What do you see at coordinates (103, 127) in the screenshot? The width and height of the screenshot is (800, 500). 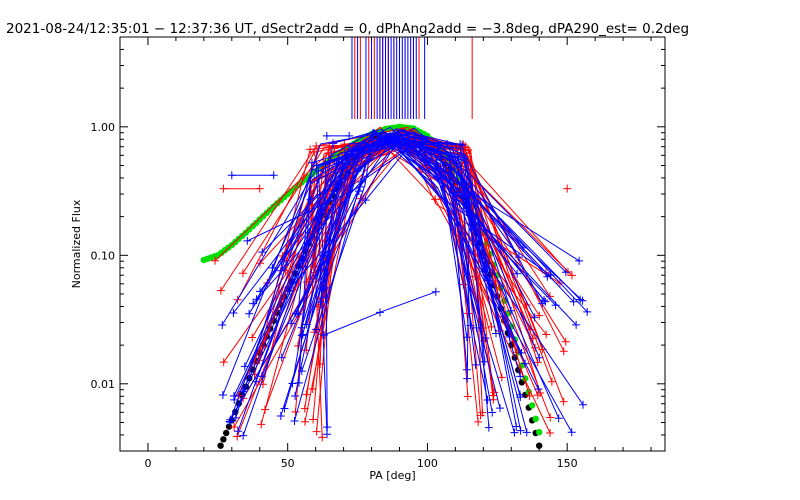 I see `y-tick-label: 1.00` at bounding box center [103, 127].